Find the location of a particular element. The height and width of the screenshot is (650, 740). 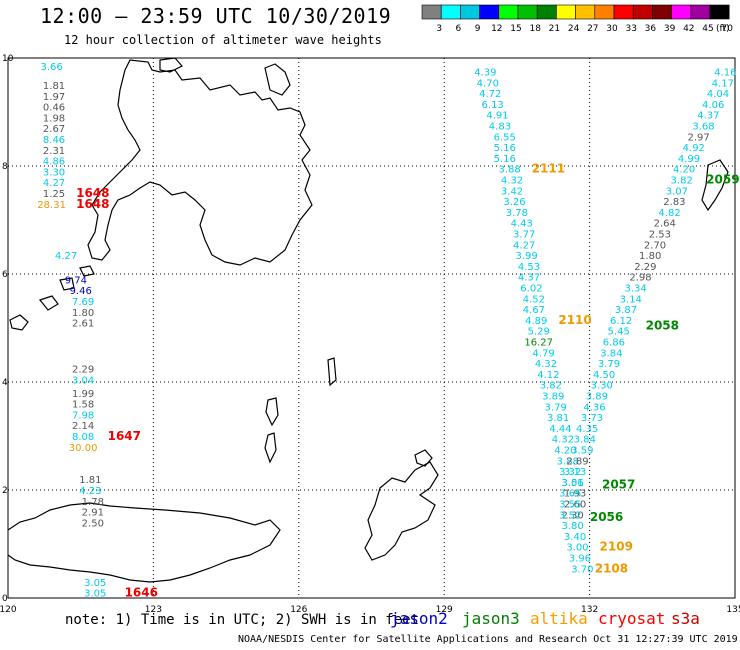

satellite-altika: altika is located at coordinates (559, 618).